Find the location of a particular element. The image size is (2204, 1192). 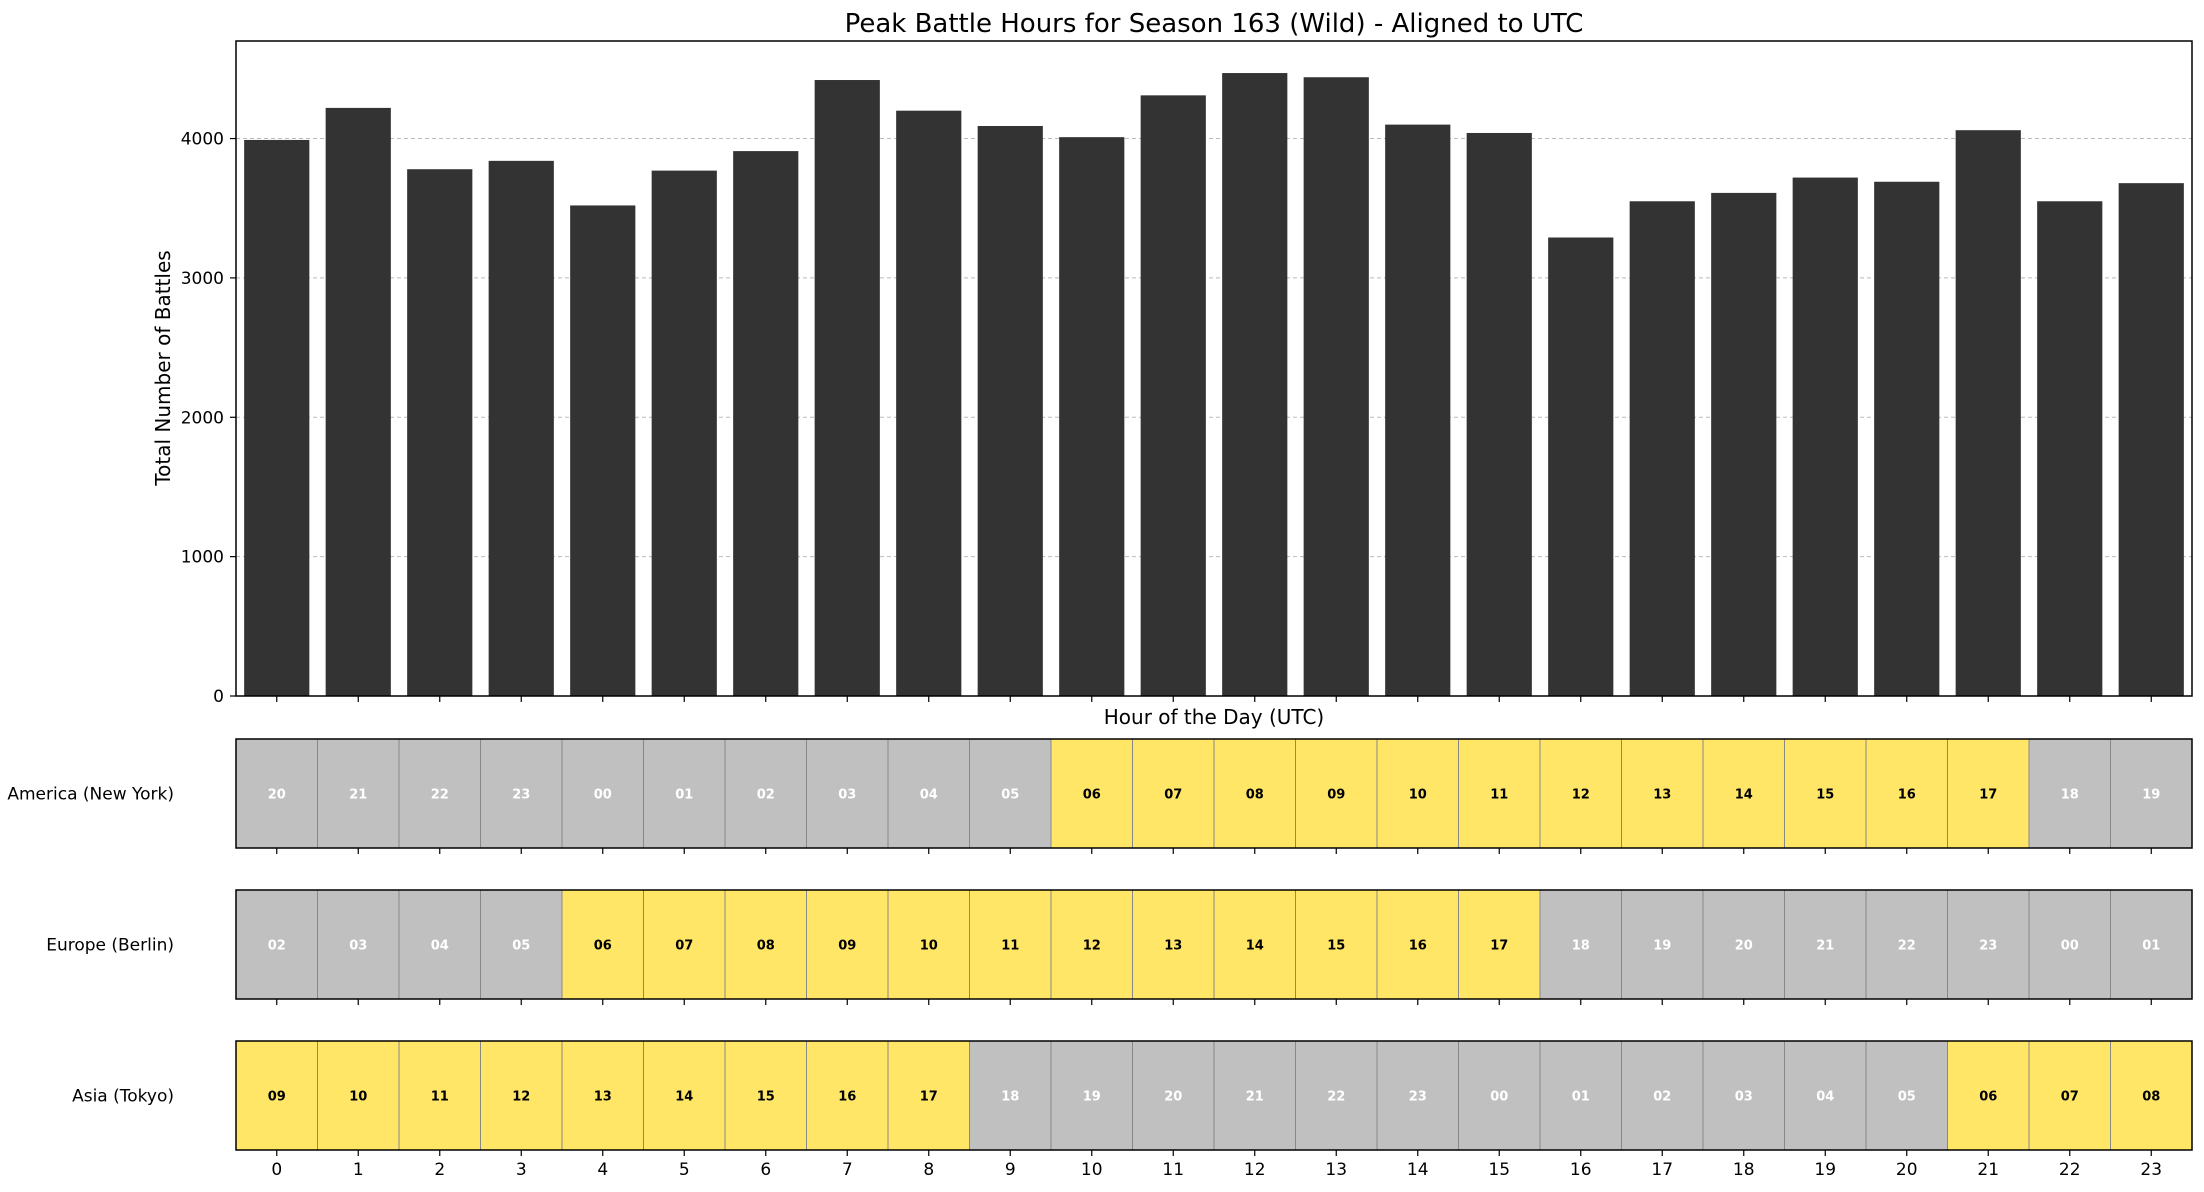

local-hour-label: 23 is located at coordinates (521, 795).